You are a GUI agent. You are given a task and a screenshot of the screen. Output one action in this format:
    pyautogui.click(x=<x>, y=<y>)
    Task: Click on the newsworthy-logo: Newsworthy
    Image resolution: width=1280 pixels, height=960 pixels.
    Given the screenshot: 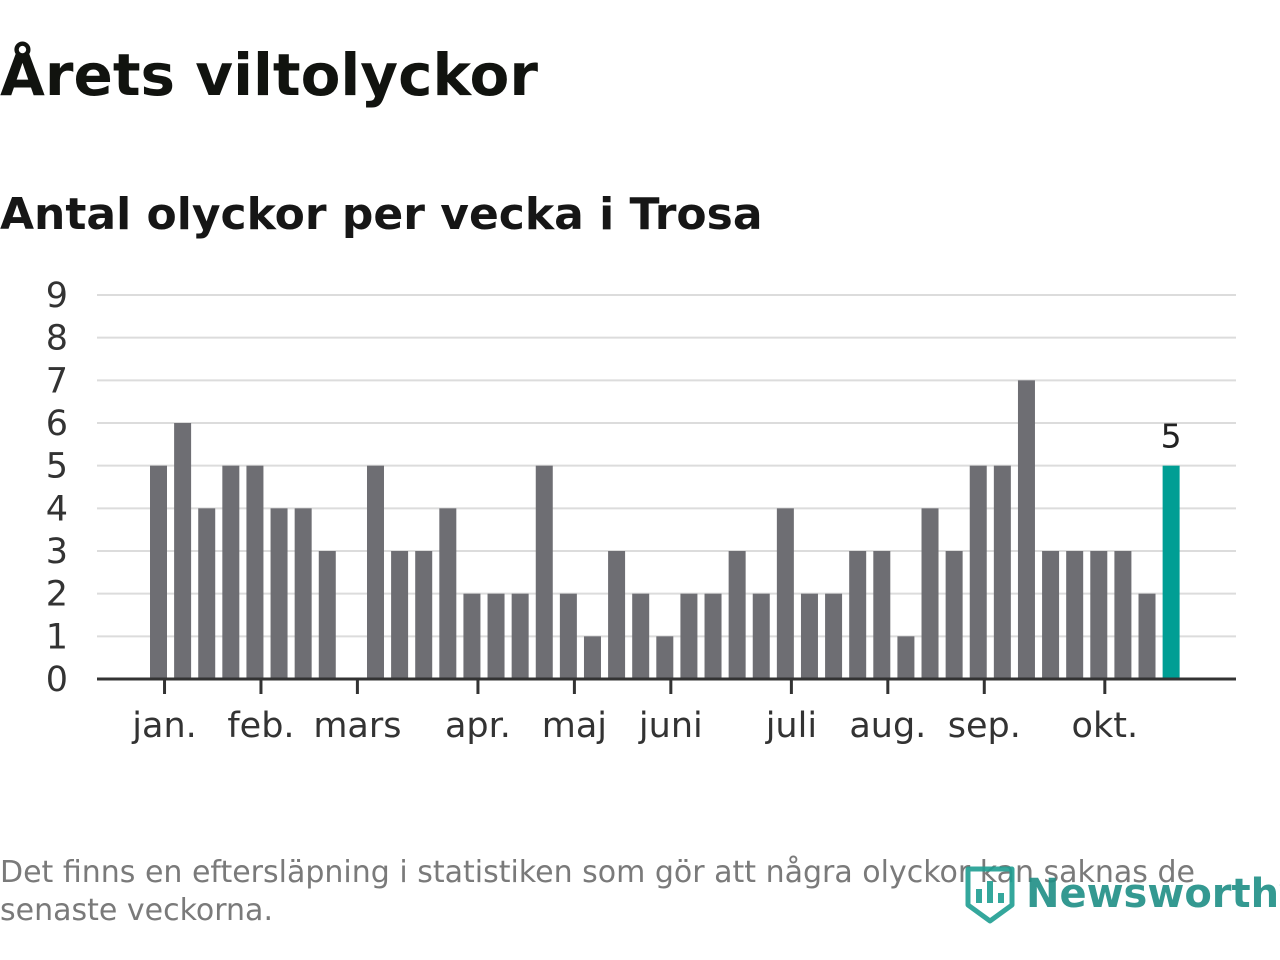 What is the action you would take?
    pyautogui.click(x=1122, y=894)
    